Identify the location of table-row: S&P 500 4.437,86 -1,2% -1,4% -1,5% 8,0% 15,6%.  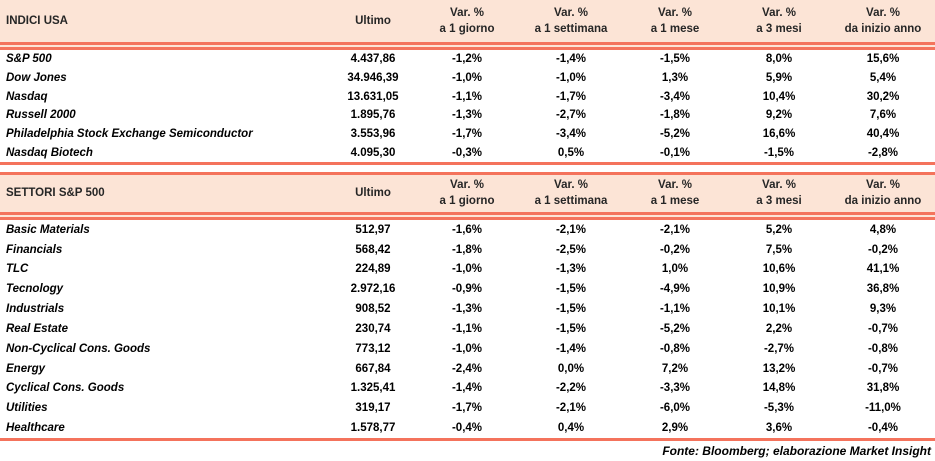
(467, 59).